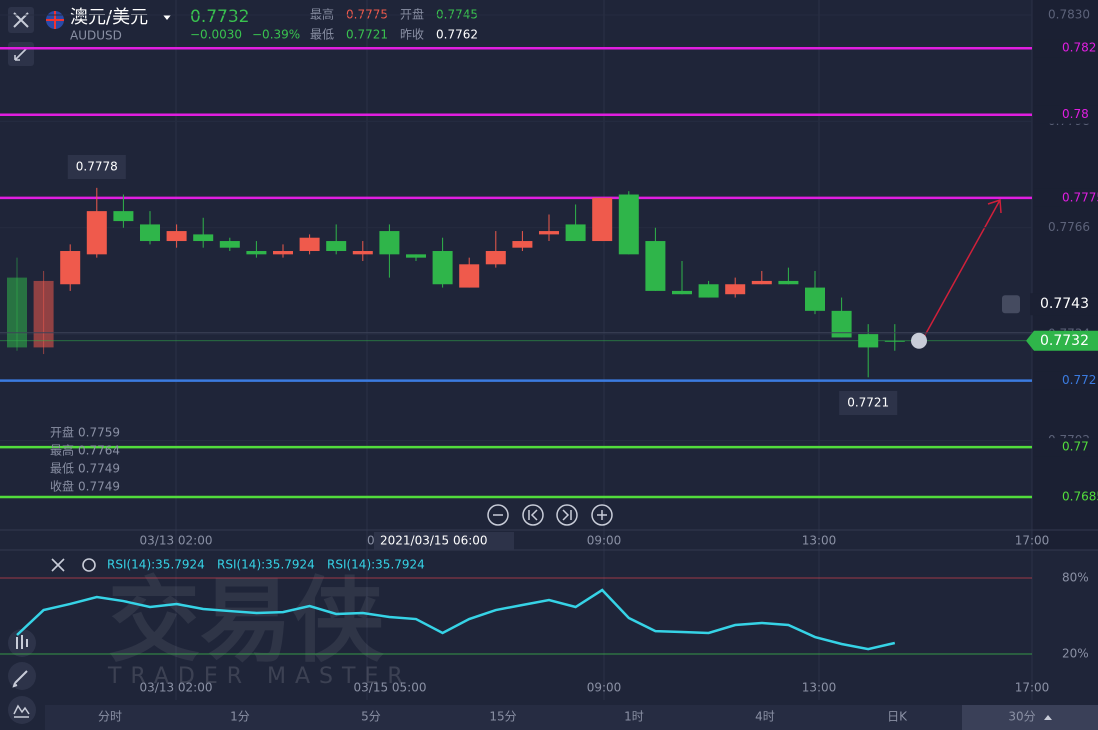  What do you see at coordinates (1065, 275) in the screenshot?
I see `price-axis-bg` at bounding box center [1065, 275].